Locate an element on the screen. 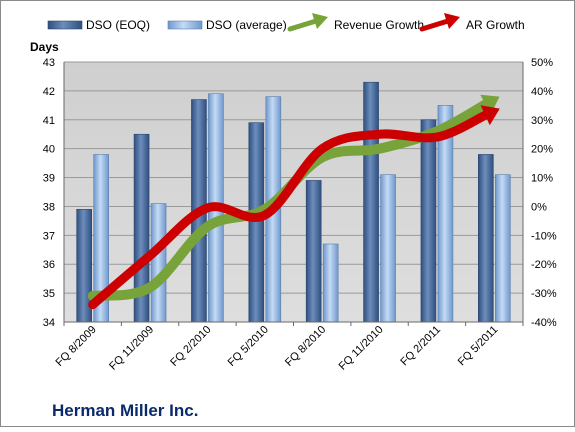 The height and width of the screenshot is (432, 575). legend-label-ar-growth: AR Growth is located at coordinates (495, 25).